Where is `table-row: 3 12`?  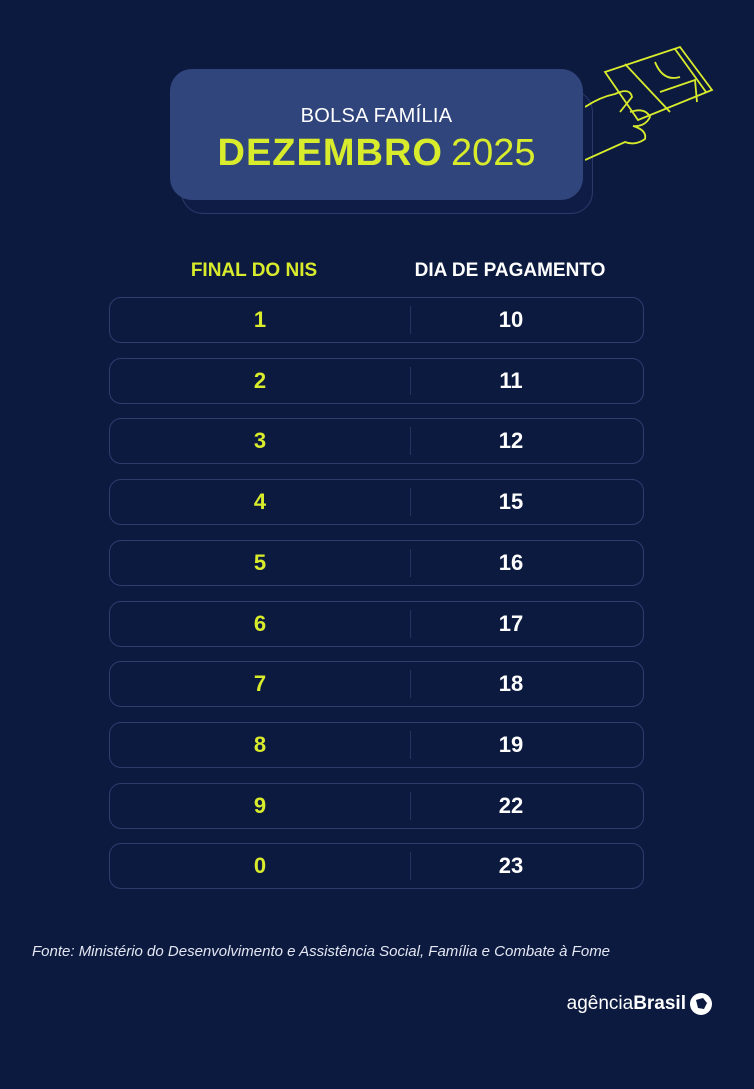
table-row: 3 12 is located at coordinates (376, 441).